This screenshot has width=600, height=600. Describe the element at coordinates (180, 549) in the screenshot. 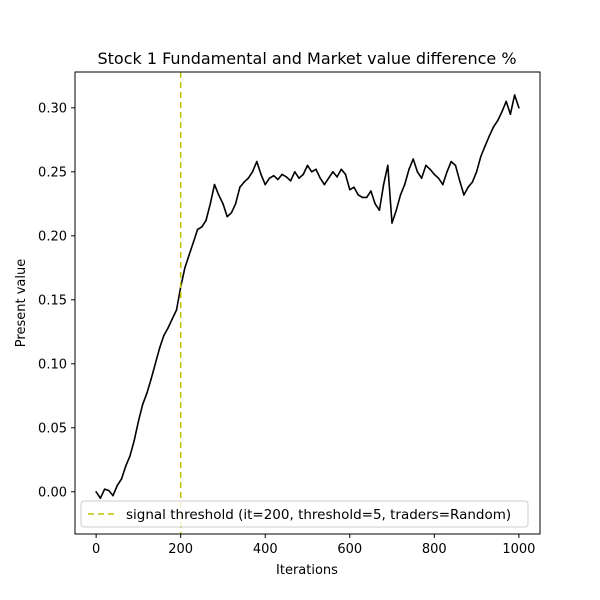

I see `x-tick-label: 200` at that location.